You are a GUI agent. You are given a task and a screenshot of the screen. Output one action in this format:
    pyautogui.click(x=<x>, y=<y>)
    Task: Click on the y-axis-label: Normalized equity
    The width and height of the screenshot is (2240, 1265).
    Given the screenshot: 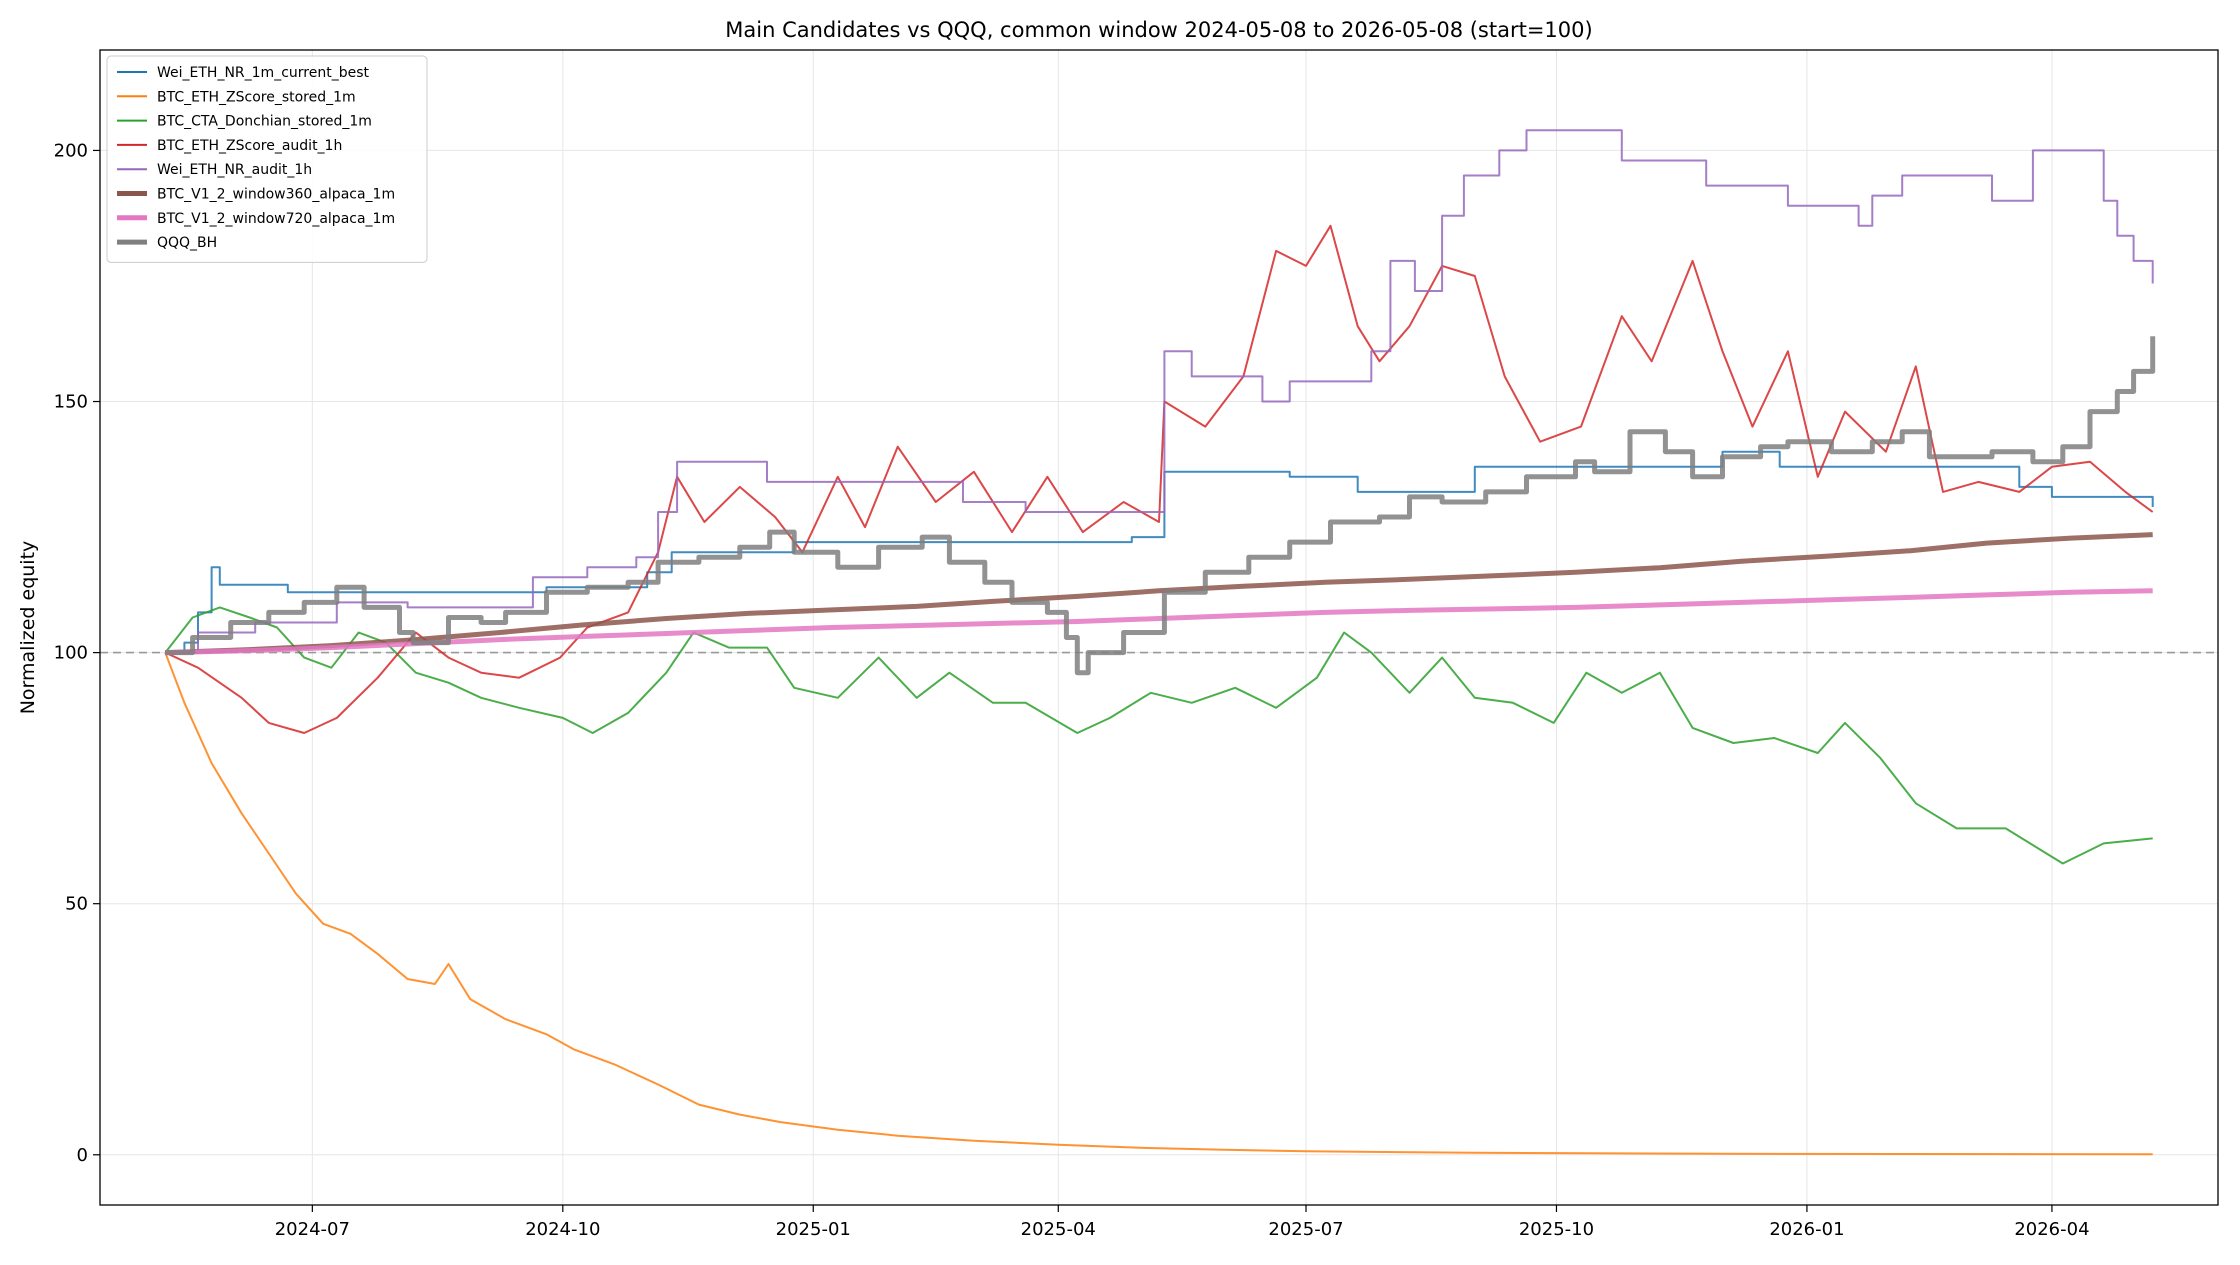 What is the action you would take?
    pyautogui.click(x=28, y=628)
    